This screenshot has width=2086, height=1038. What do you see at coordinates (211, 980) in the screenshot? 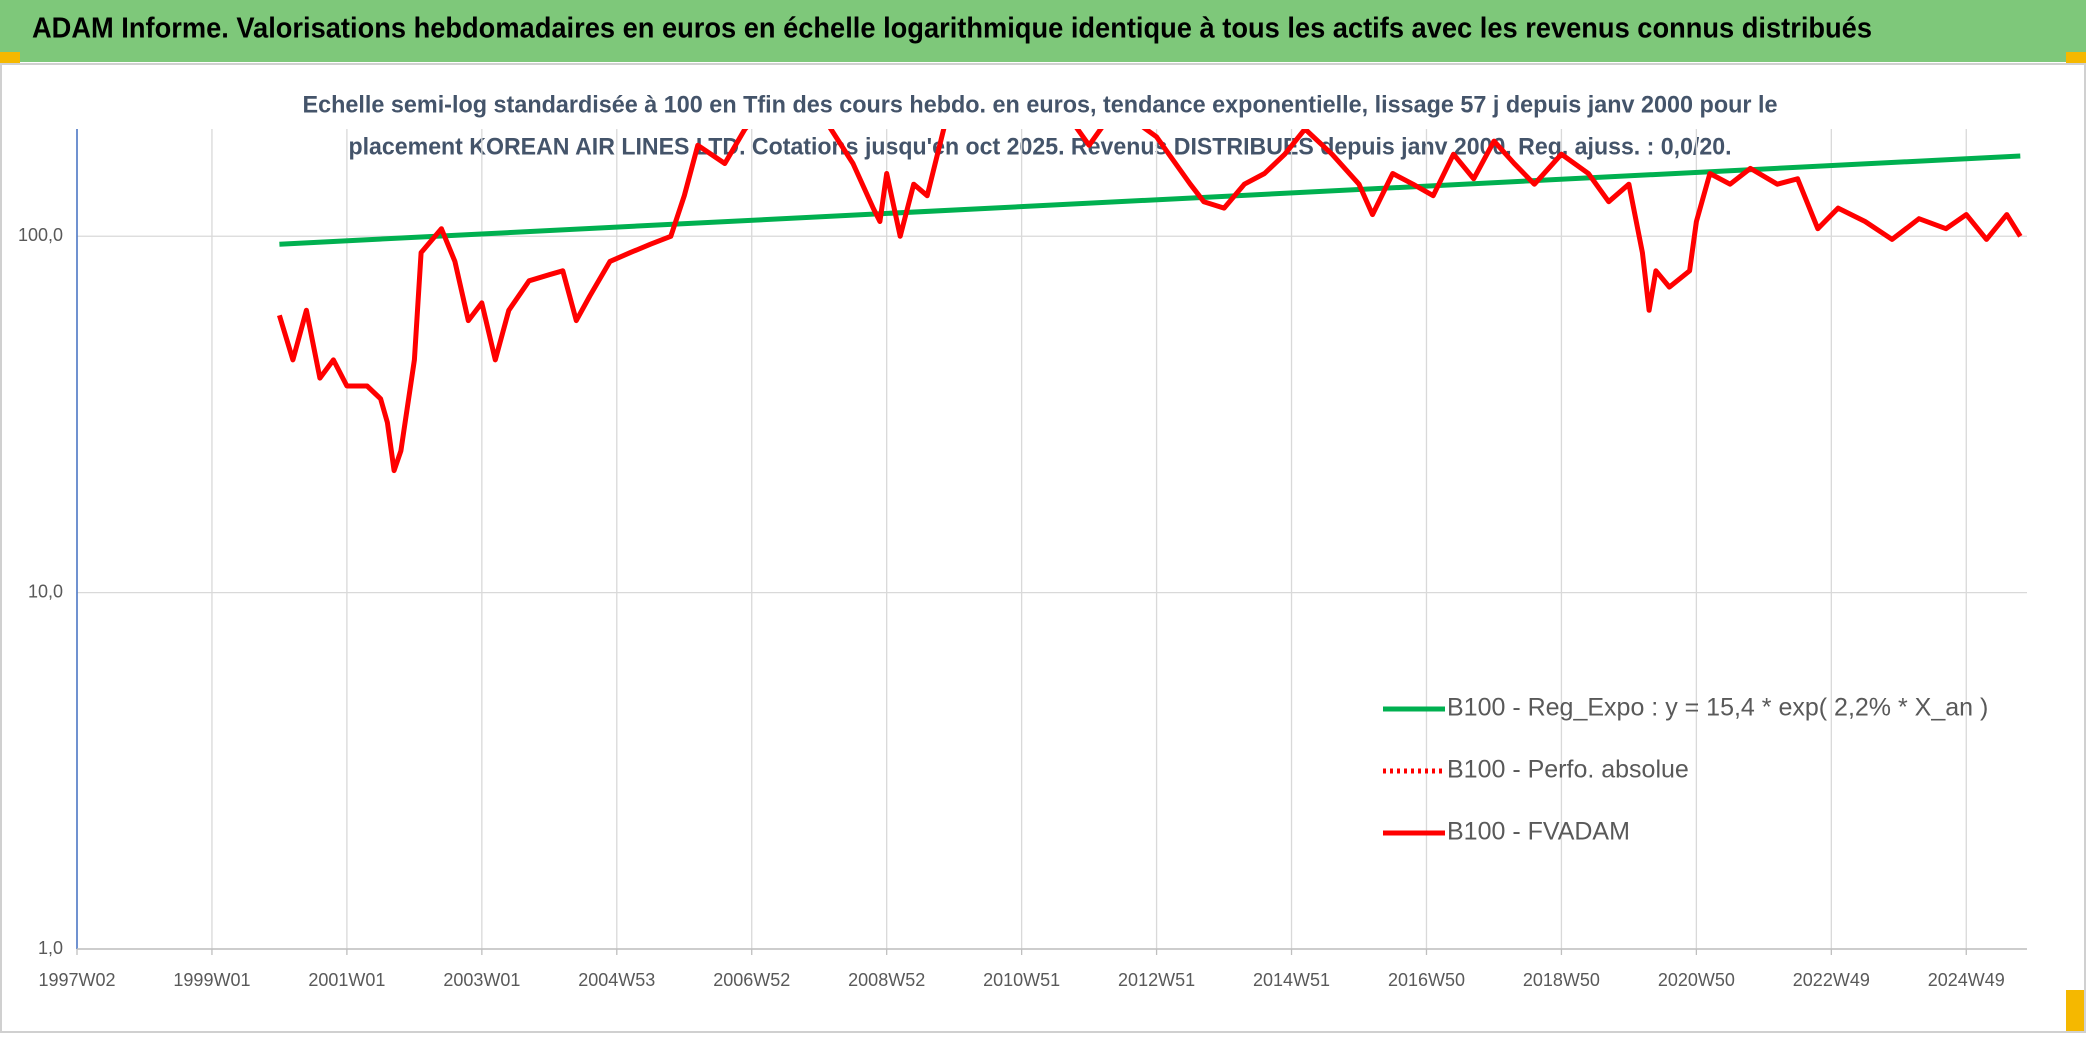
I see `x-tick-label: 1999W01` at bounding box center [211, 980].